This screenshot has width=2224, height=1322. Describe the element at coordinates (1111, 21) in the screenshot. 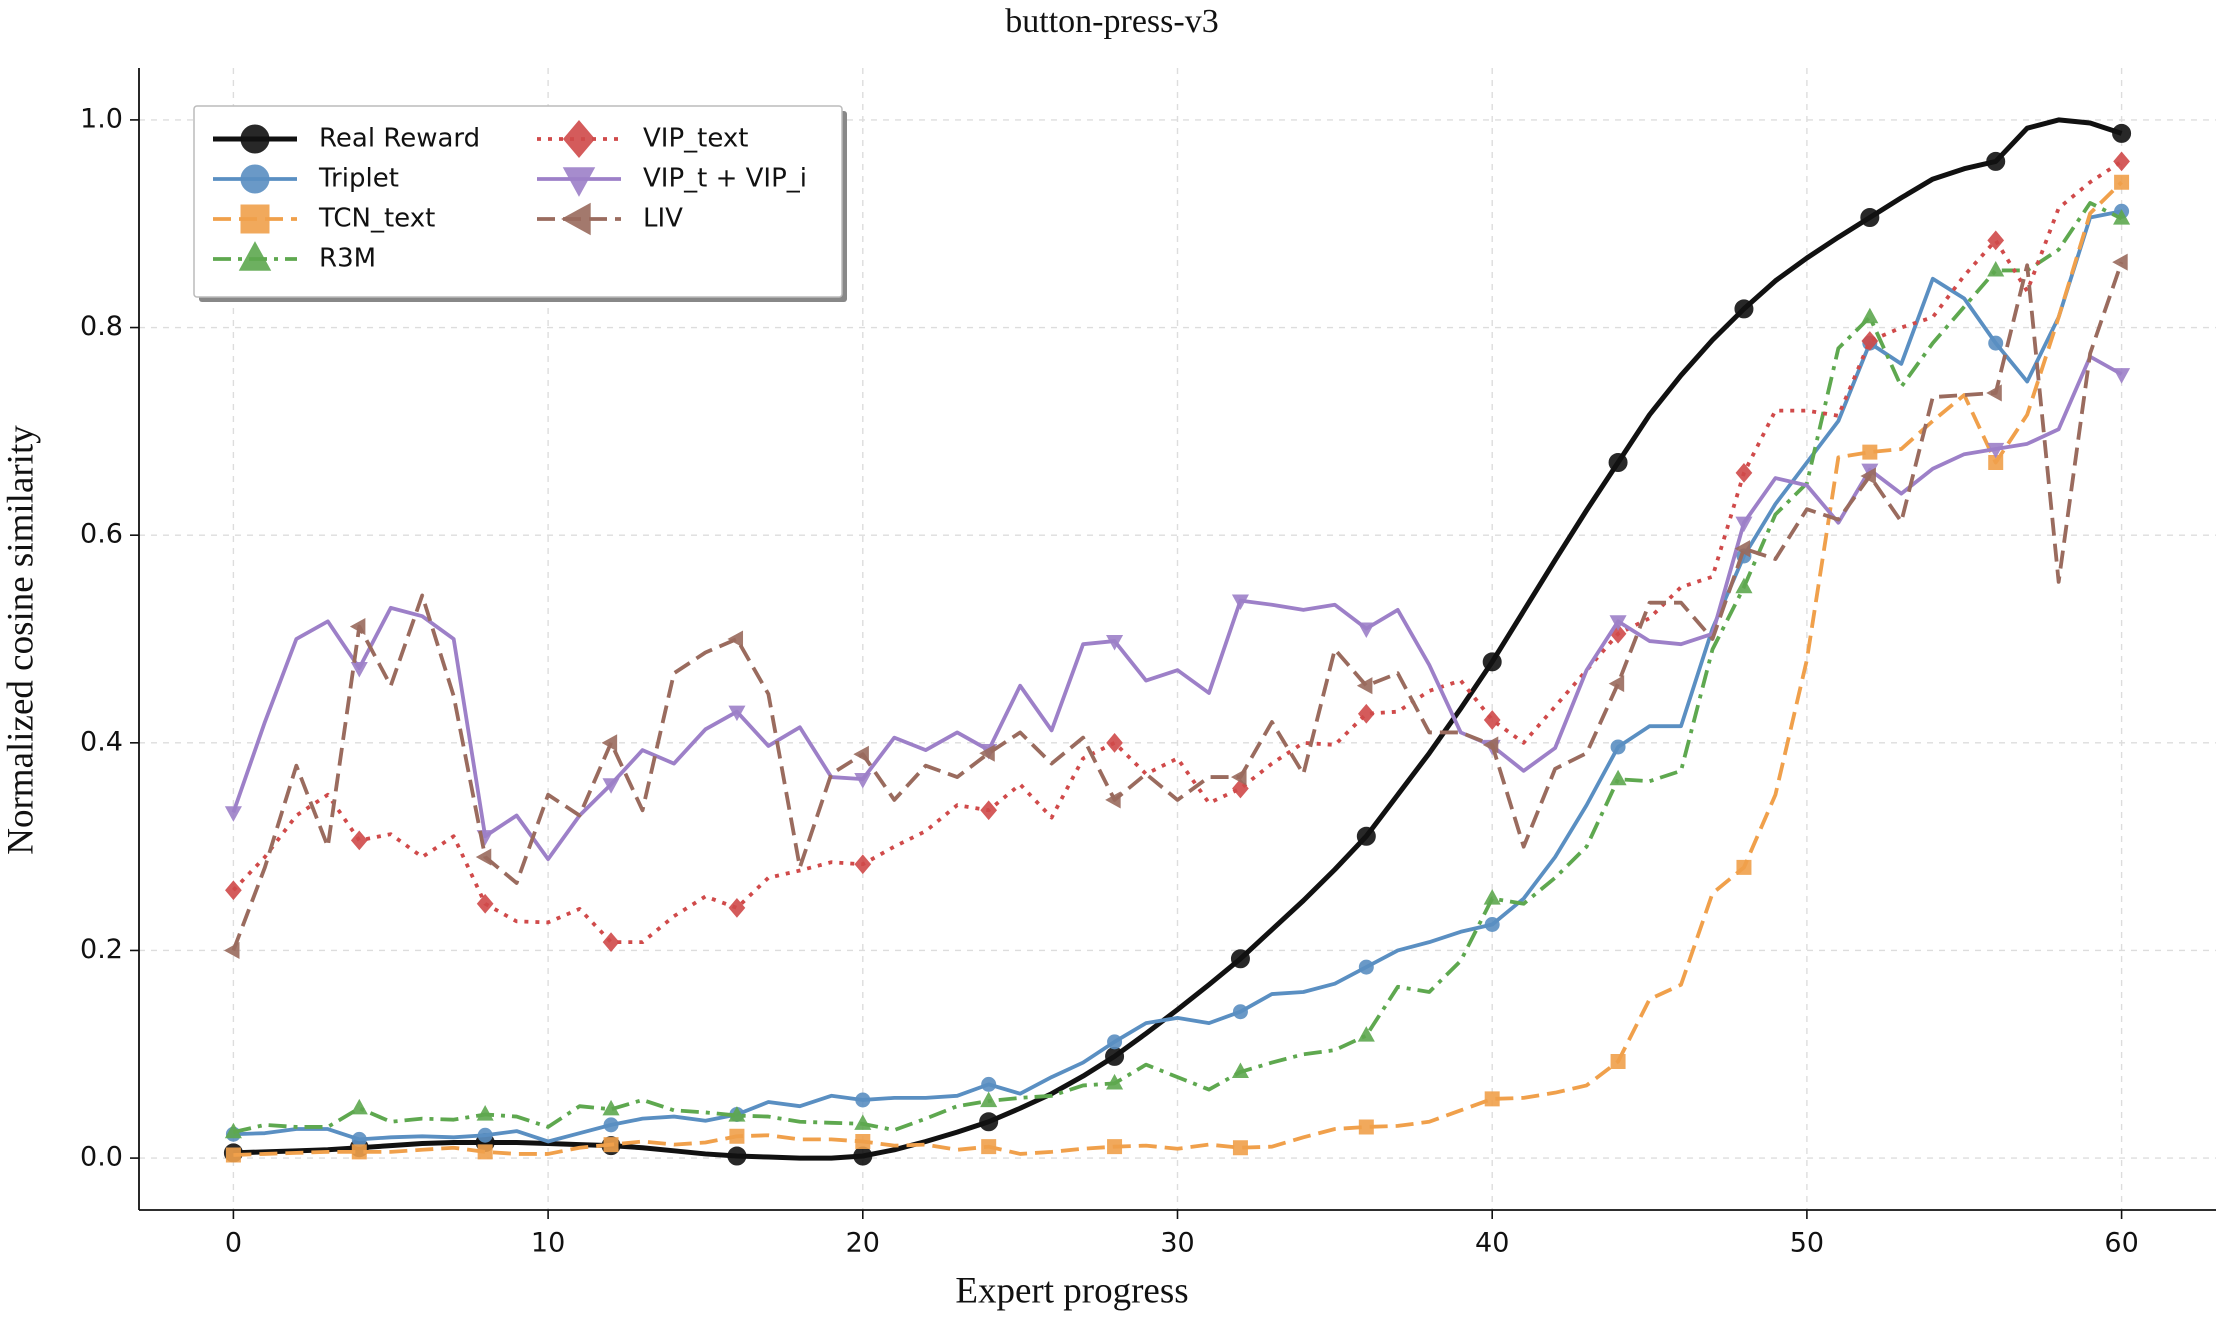

I see `chart-title: button-press-v3` at that location.